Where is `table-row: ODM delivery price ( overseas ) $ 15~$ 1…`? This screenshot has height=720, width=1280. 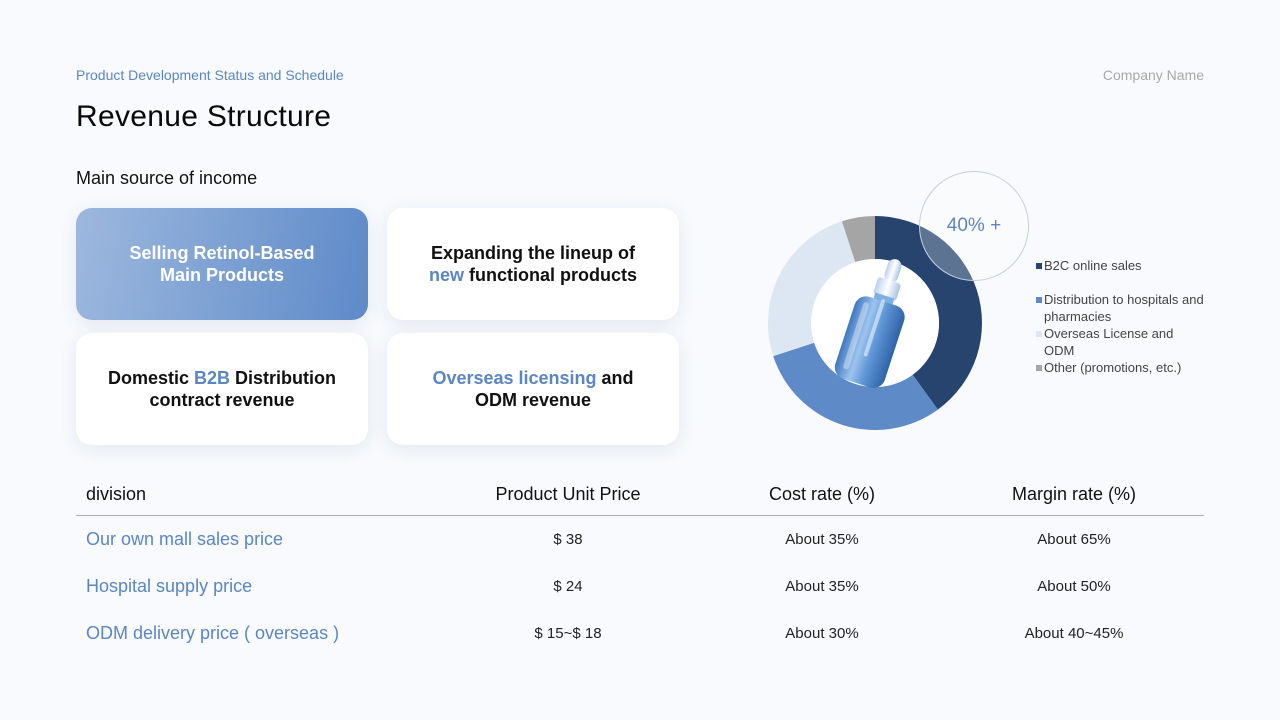 table-row: ODM delivery price ( overseas ) $ 15~$ 1… is located at coordinates (640, 633).